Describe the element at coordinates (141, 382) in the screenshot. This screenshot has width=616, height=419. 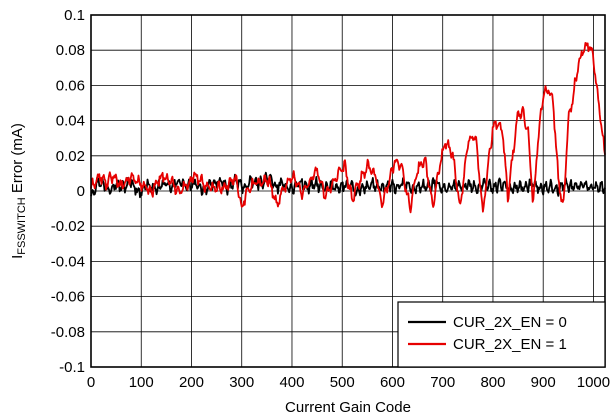
I see `x-tick-label: 100` at that location.